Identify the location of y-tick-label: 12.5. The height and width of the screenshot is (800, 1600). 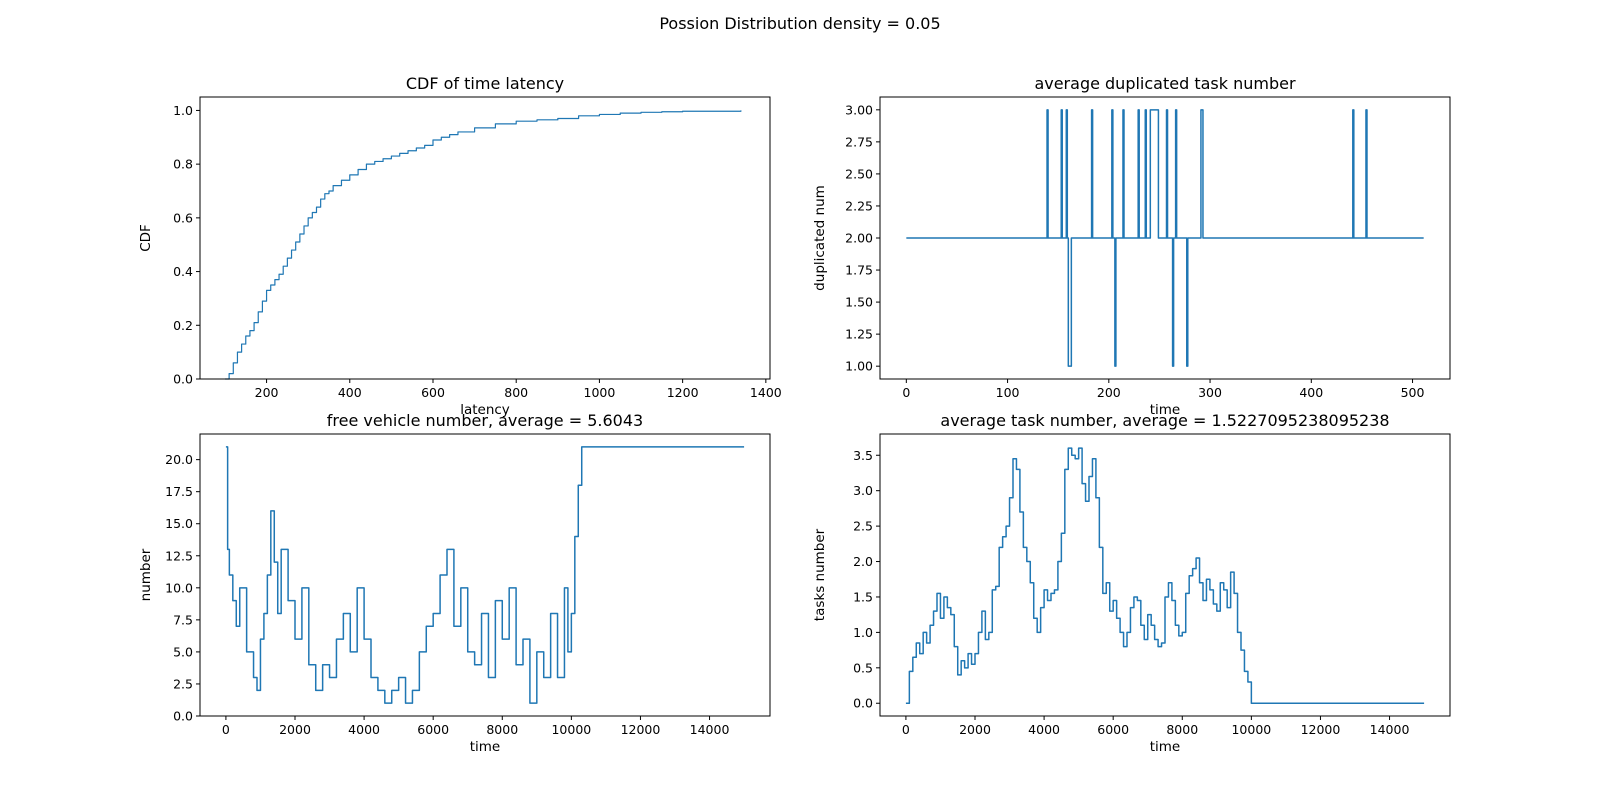
(179, 555).